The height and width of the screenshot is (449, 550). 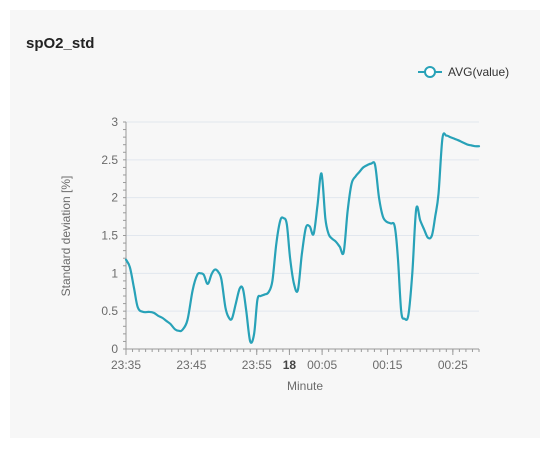 What do you see at coordinates (478, 72) in the screenshot?
I see `legend-label: AVG(value)` at bounding box center [478, 72].